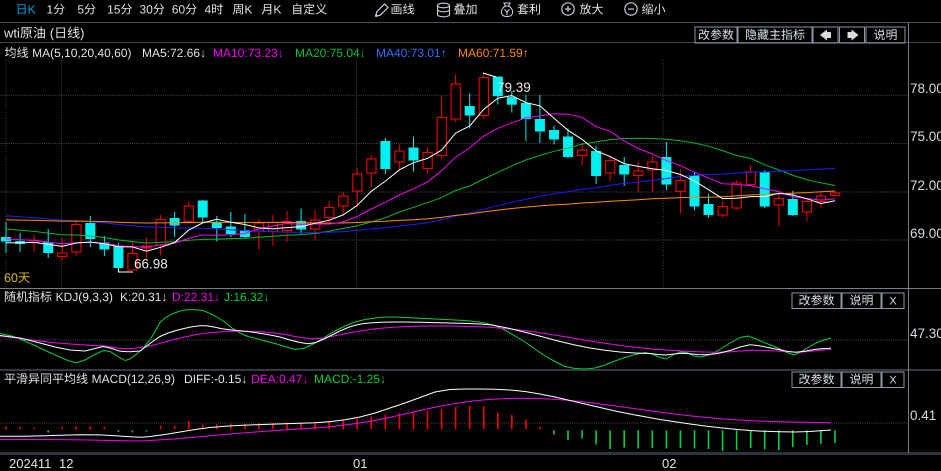 The width and height of the screenshot is (941, 471). Describe the element at coordinates (923, 415) in the screenshot. I see `svg-text: 0.41` at that location.